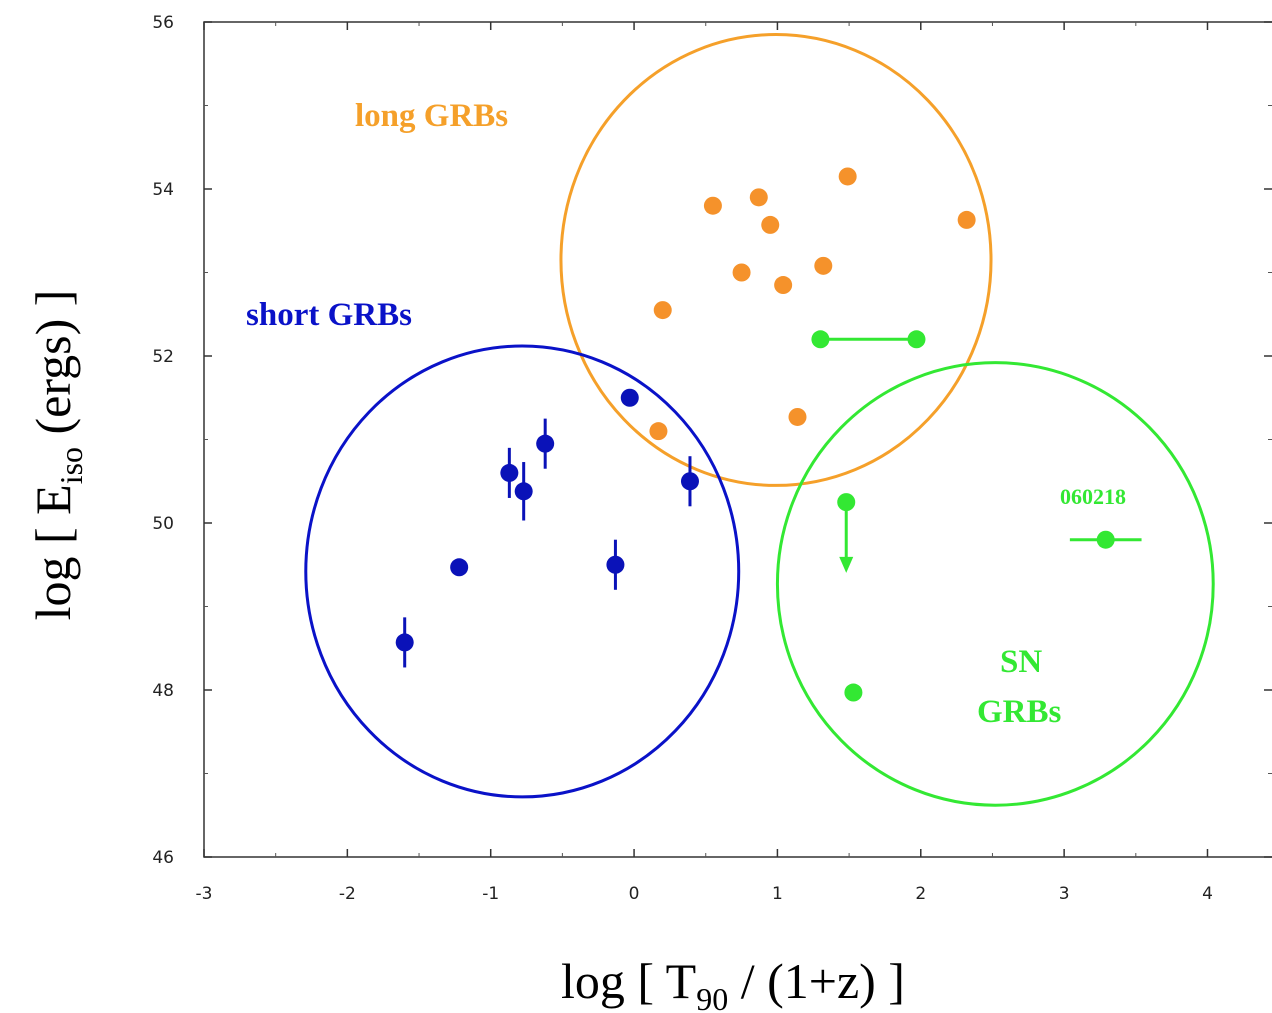 The width and height of the screenshot is (1272, 1013). Describe the element at coordinates (57, 455) in the screenshot. I see `y-axis-title: log [ Eiso (ergs) ]` at that location.